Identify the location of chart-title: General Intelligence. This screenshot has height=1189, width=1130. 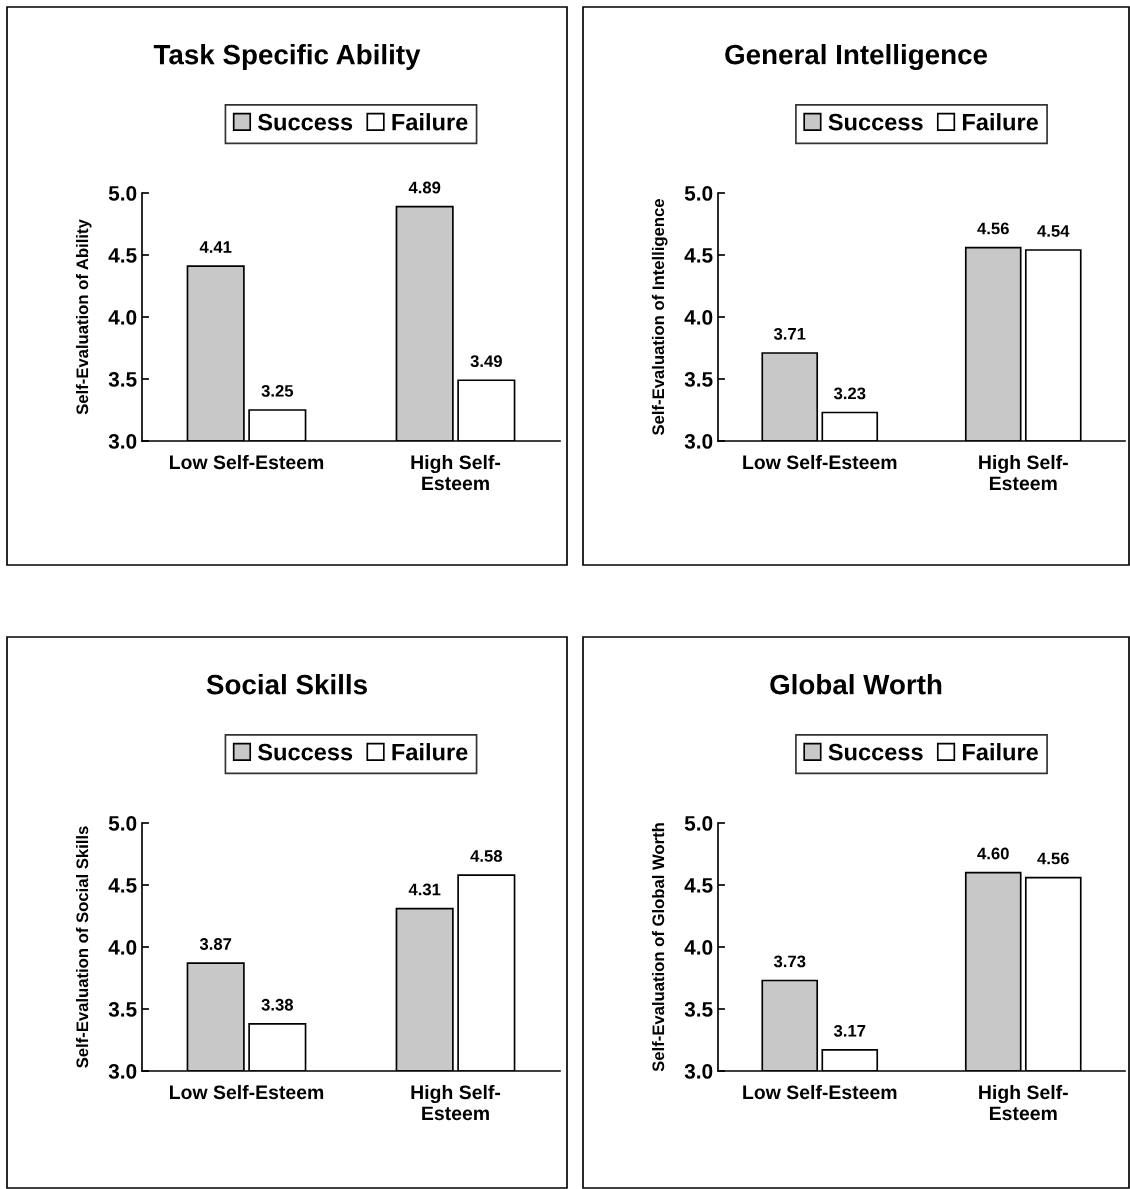
(856, 57).